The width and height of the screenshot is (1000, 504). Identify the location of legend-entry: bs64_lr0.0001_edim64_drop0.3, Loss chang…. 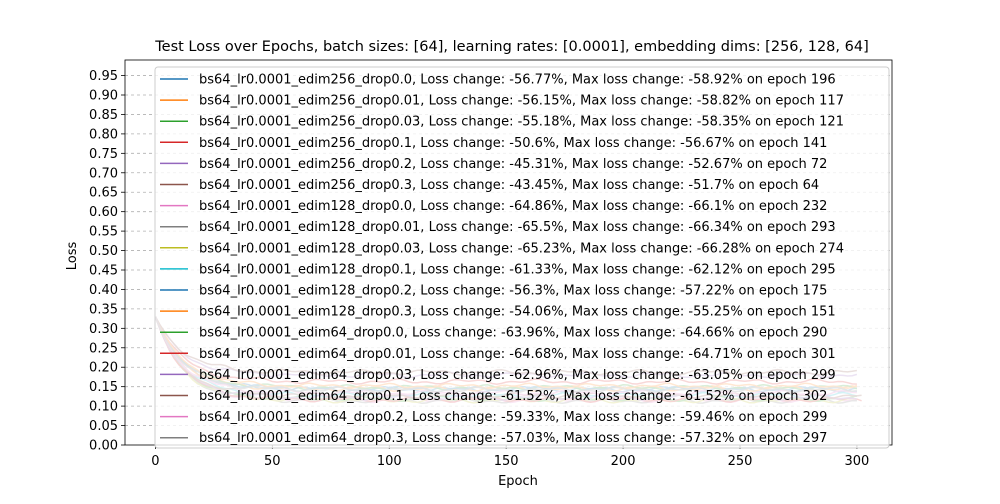
(513, 438).